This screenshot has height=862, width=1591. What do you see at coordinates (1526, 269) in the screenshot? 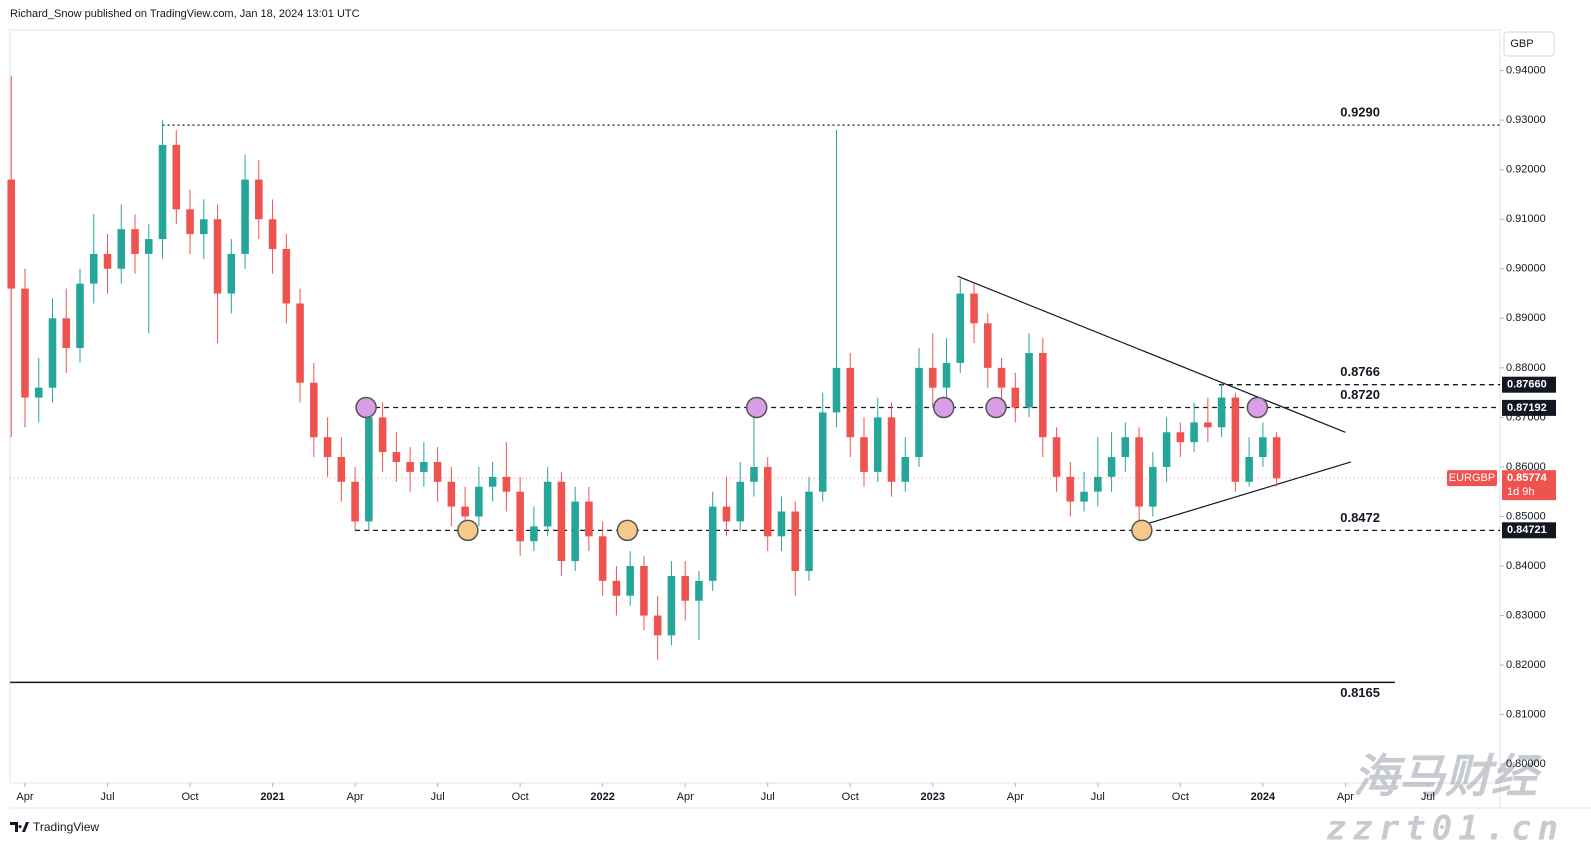
I see `y-tick-label: 0.90000` at bounding box center [1526, 269].